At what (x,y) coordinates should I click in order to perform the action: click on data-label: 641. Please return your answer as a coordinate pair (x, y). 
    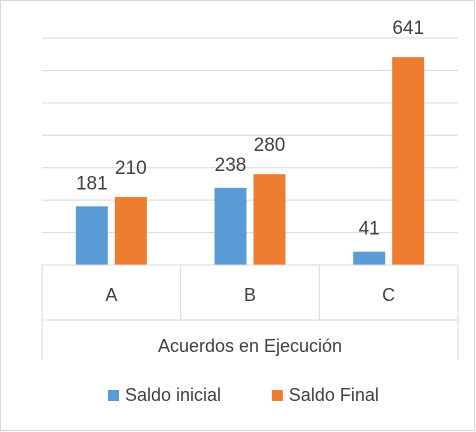
    Looking at the image, I should click on (408, 28).